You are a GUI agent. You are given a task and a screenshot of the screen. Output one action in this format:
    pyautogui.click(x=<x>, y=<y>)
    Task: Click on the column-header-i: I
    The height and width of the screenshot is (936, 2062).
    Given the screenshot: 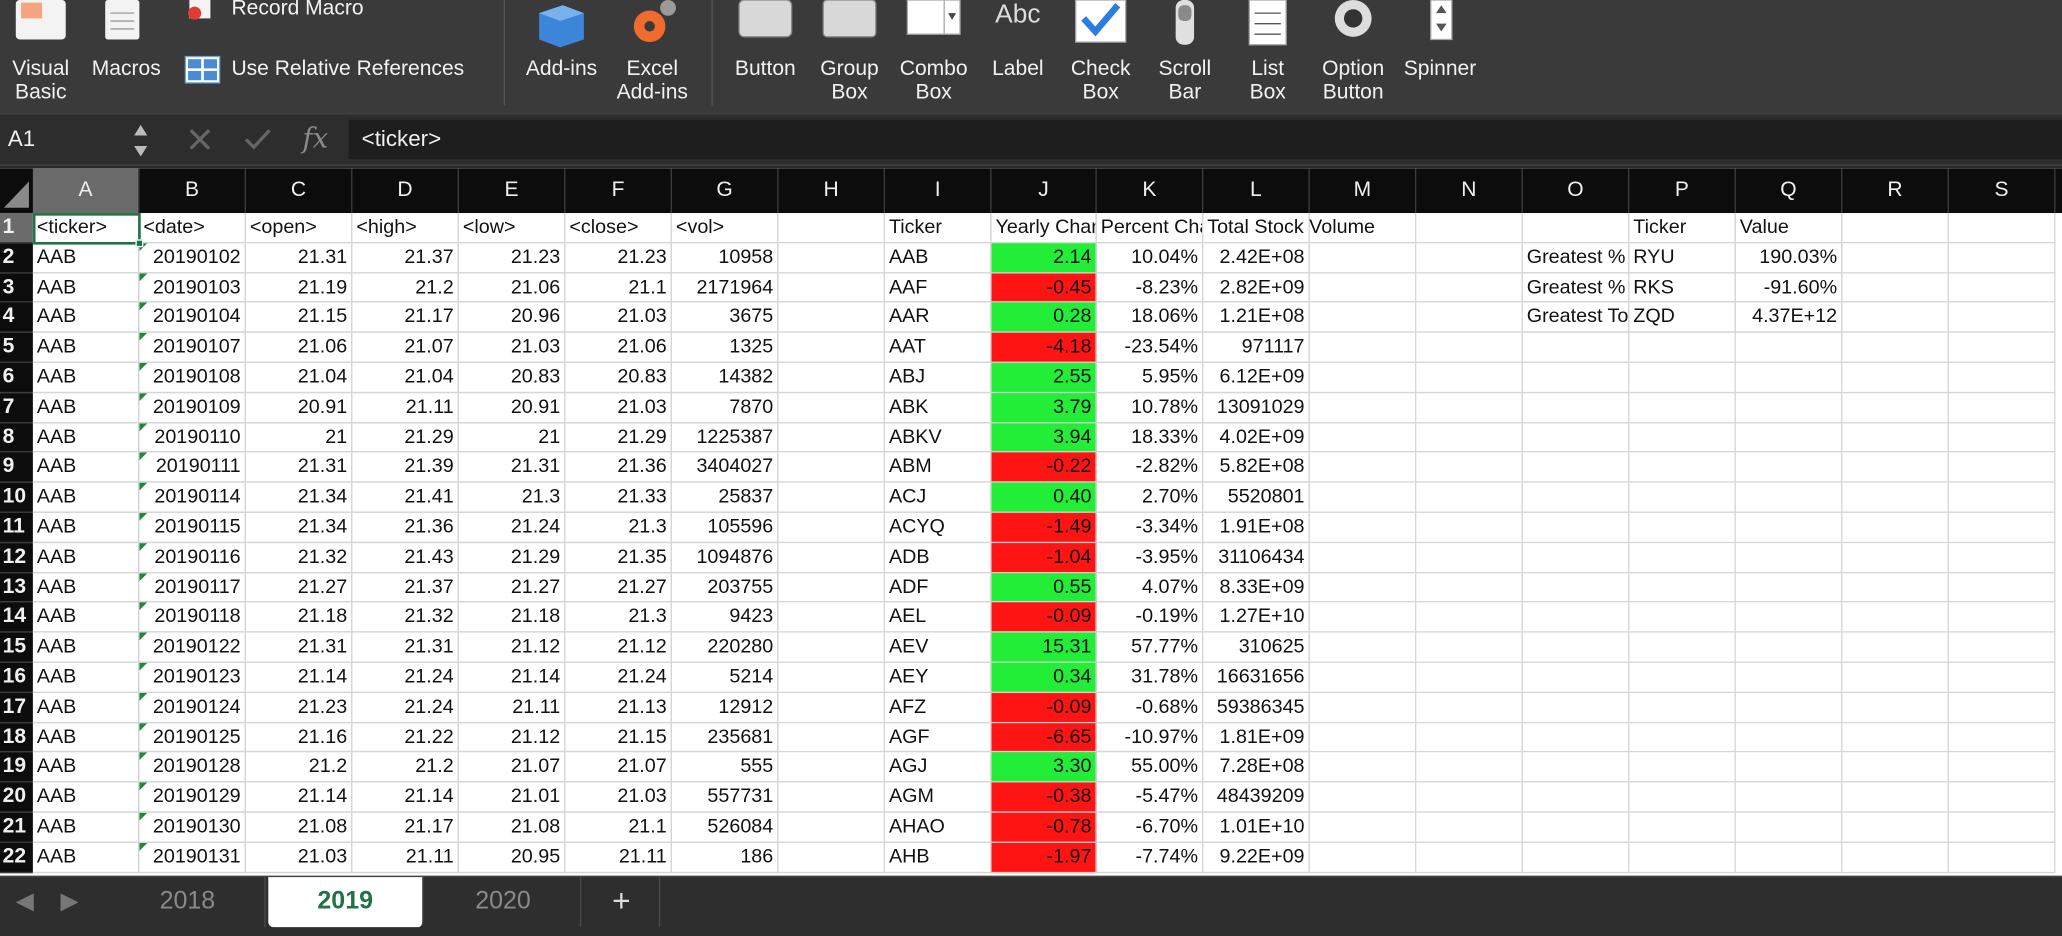 What is the action you would take?
    pyautogui.click(x=938, y=191)
    